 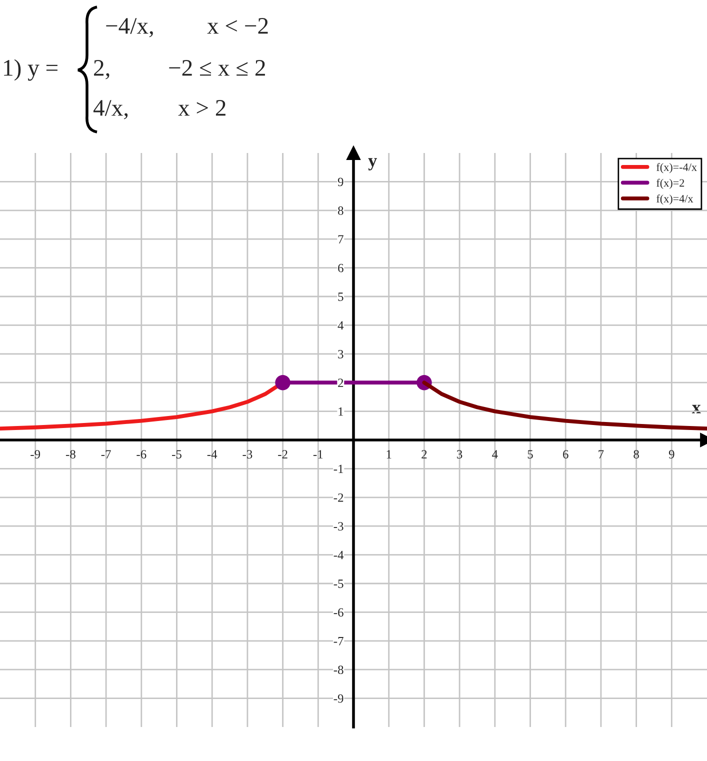 What do you see at coordinates (341, 182) in the screenshot?
I see `y-tick-label: 9` at bounding box center [341, 182].